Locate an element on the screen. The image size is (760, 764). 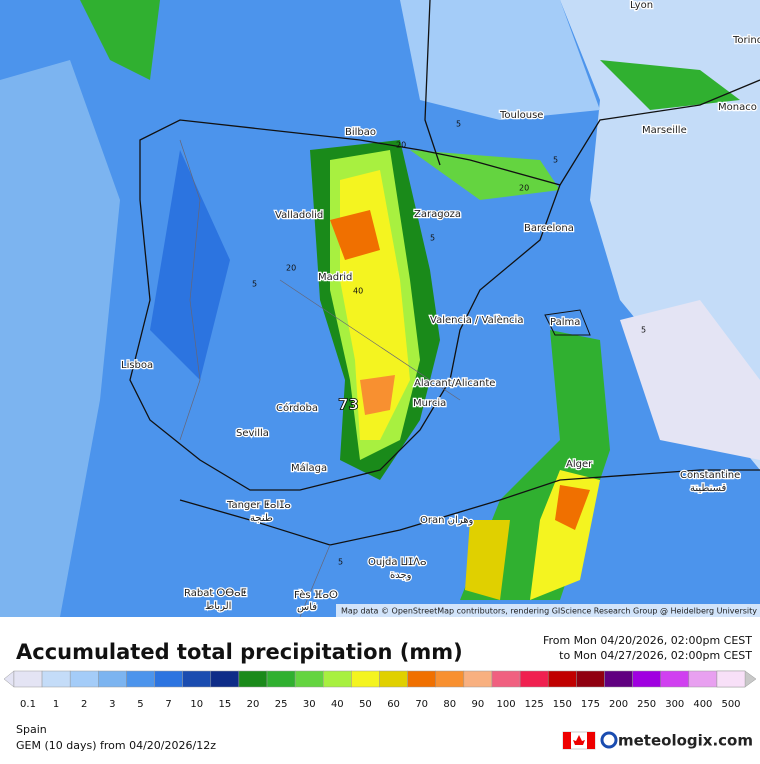
city: Lisboa is located at coordinates (137, 365).